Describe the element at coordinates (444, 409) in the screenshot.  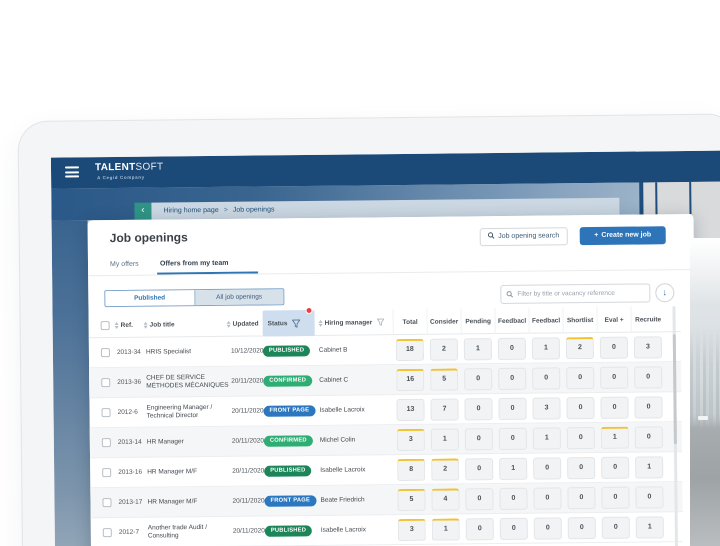
I see `count-cell: 7` at that location.